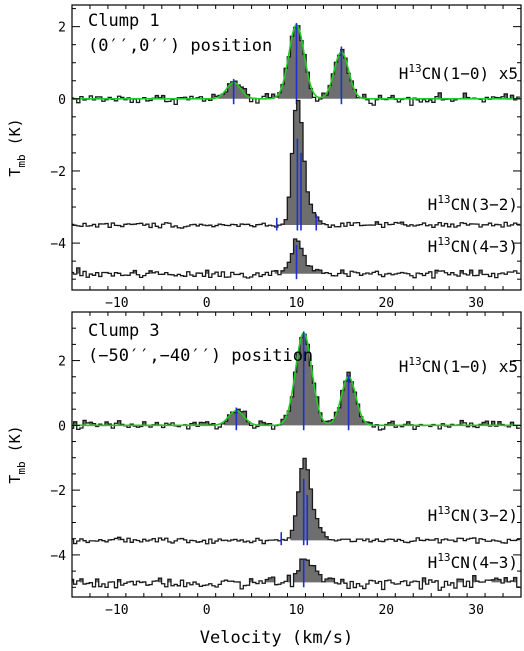  I want to click on clump-title: Clump 3, so click(124, 331).